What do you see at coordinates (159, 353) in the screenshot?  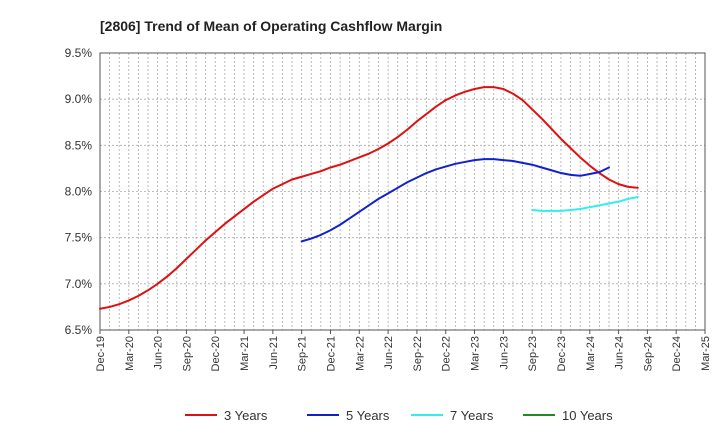 I see `x-tick-label: Jun-20` at bounding box center [159, 353].